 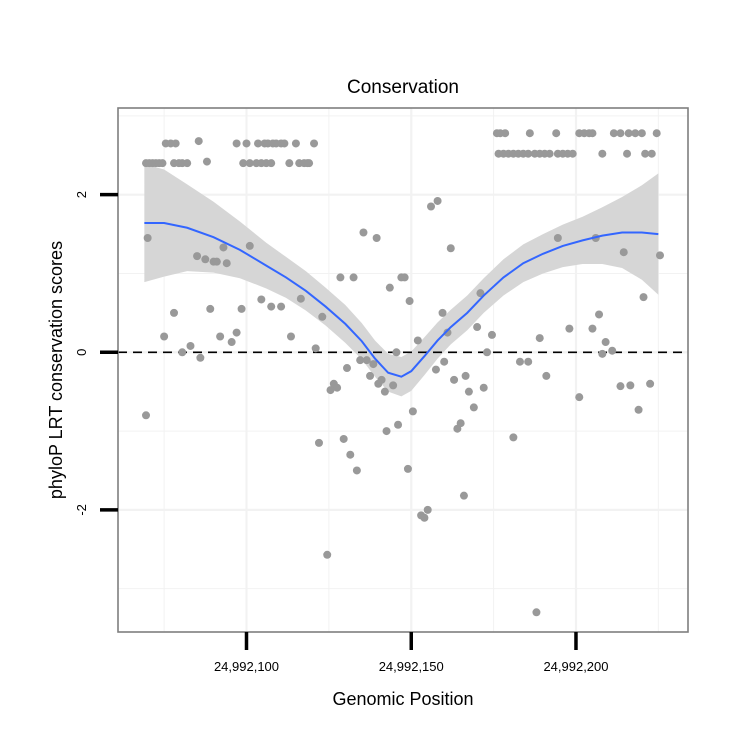 I want to click on x-tick-label-1: 24,992,100, so click(x=246, y=666).